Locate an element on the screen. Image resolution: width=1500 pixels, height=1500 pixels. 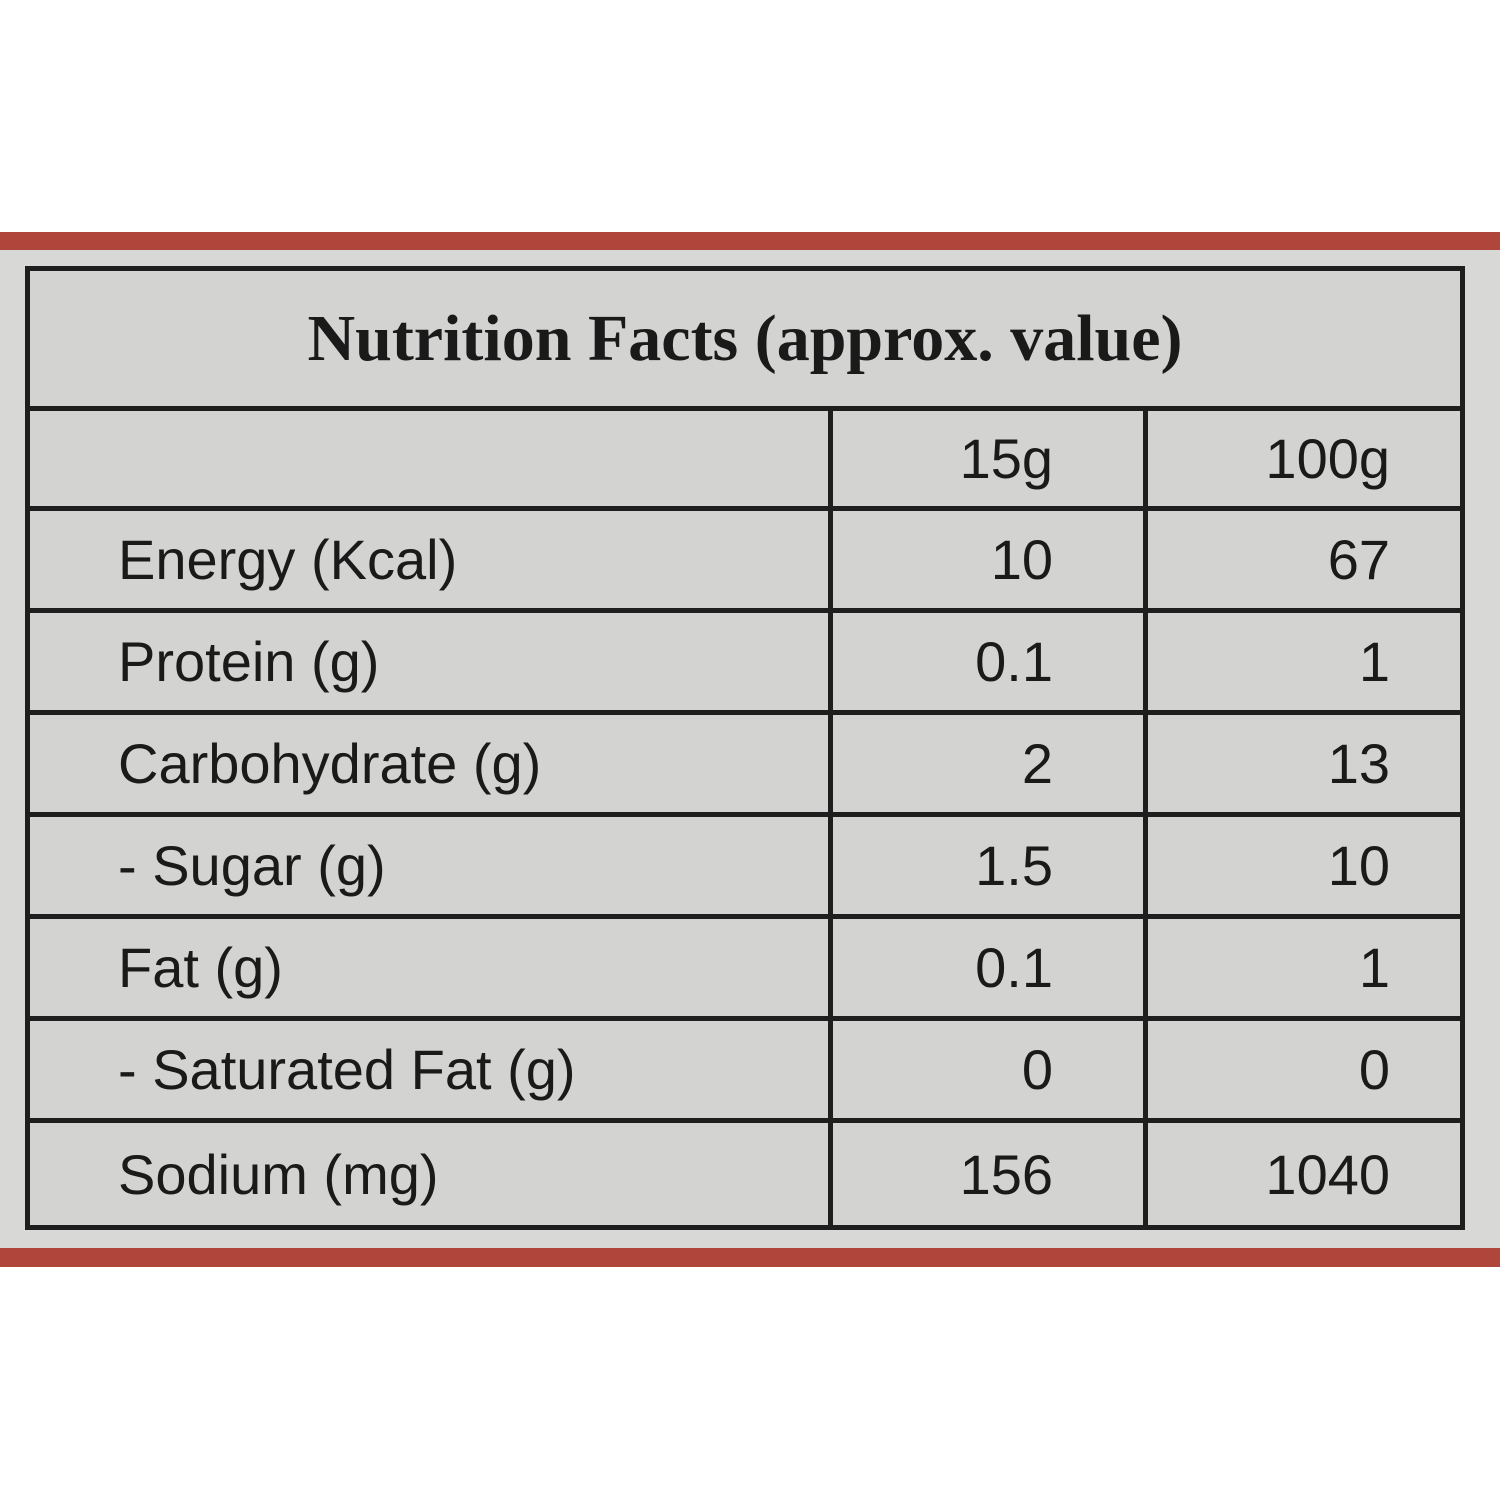
nutrient-label: Energy (Kcal) is located at coordinates (431, 562).